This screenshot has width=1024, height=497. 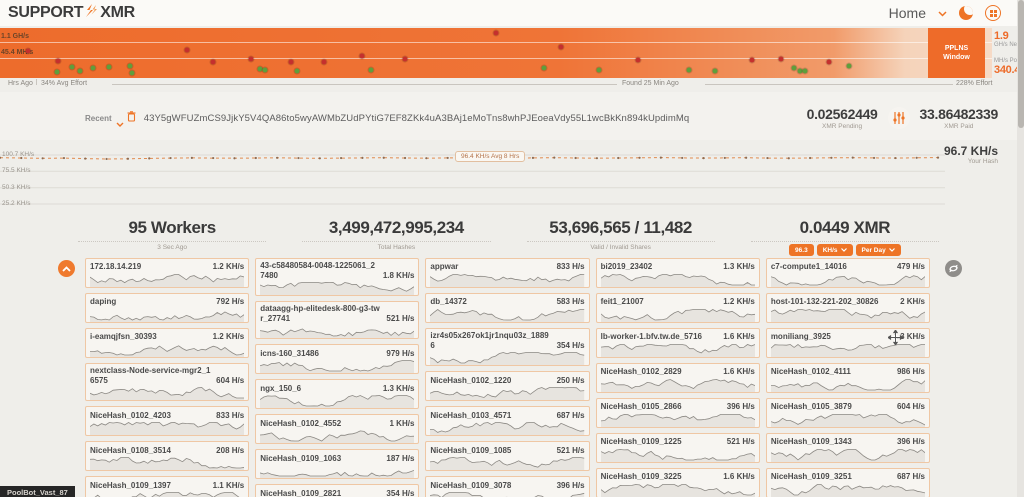 I want to click on worker-card: moniliang_3925 1.3 KH/s, so click(x=848, y=343).